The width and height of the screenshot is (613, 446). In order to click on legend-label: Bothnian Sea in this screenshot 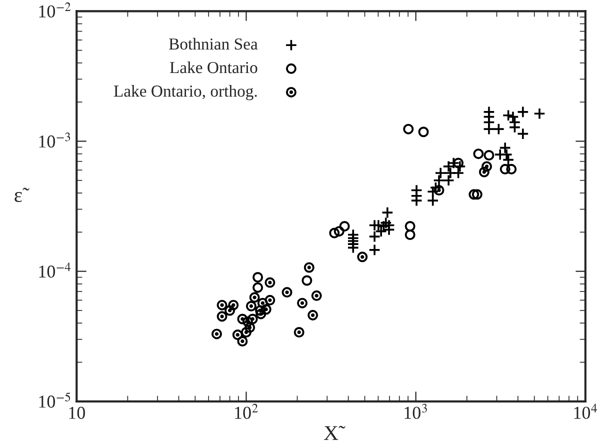, I will do `click(213, 44)`.